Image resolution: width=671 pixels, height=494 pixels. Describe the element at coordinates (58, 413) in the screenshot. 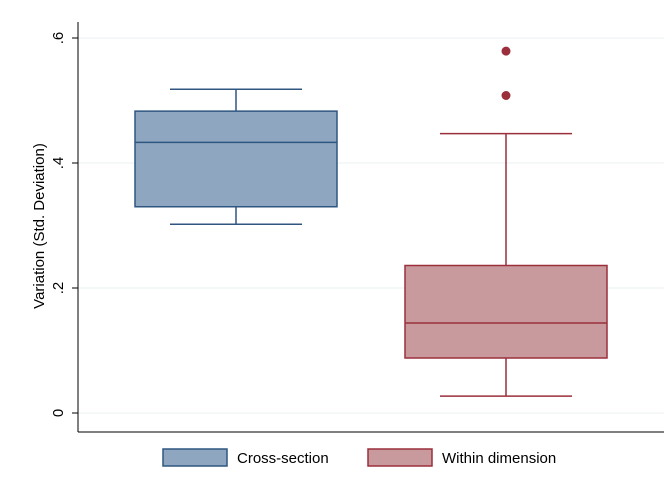

I see `y-tick-label-0: 0` at that location.